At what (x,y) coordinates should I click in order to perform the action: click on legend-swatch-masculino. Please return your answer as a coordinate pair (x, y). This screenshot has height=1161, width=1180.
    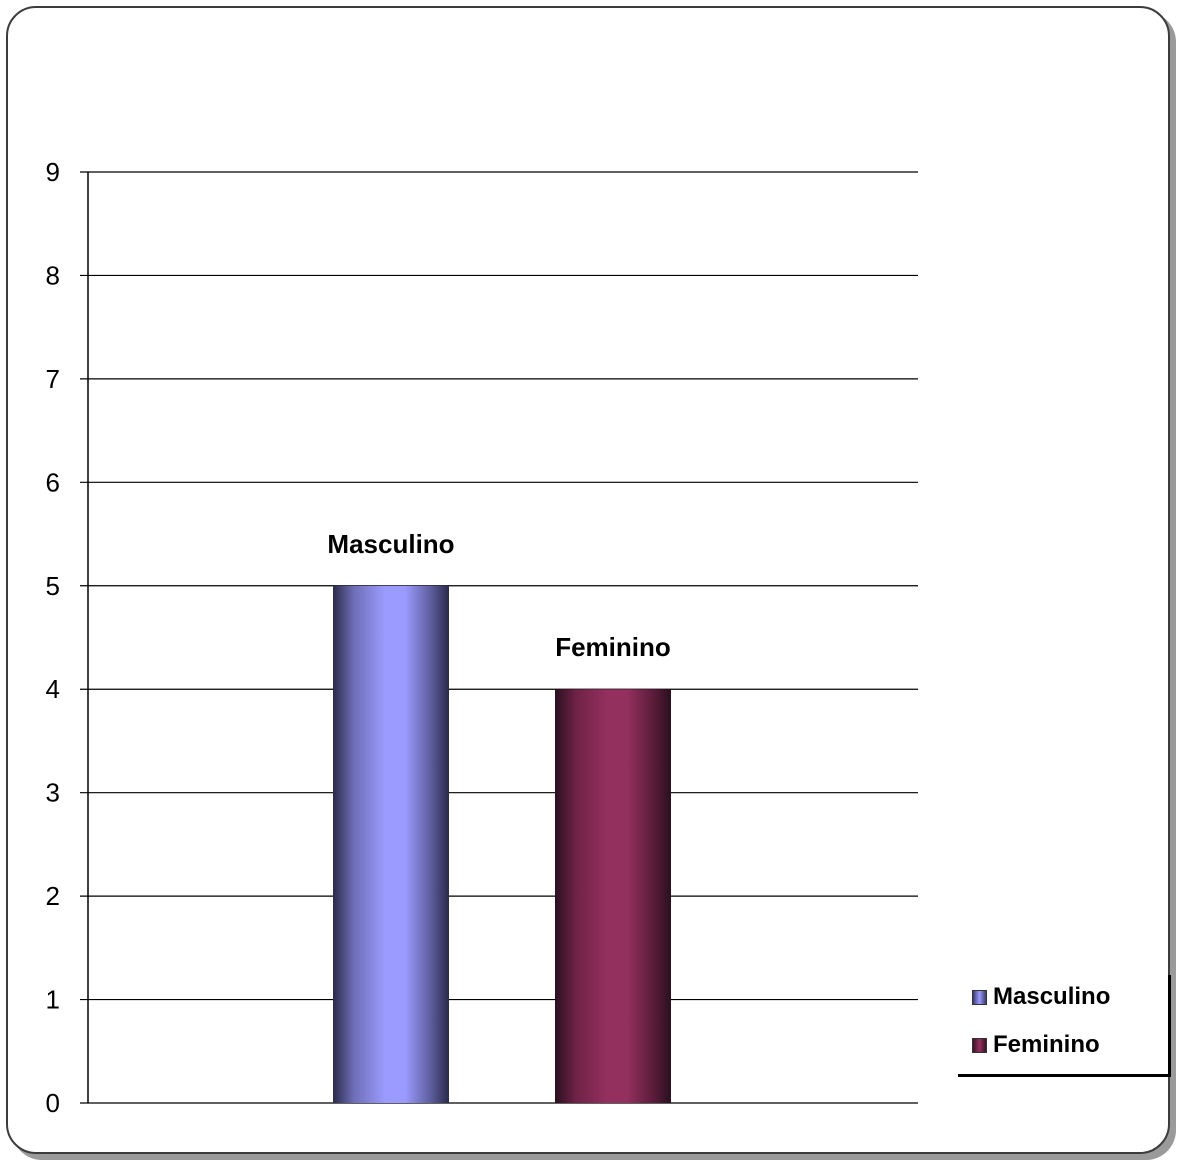
    Looking at the image, I should click on (979, 997).